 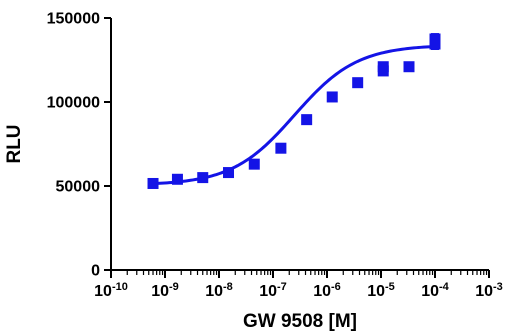 What do you see at coordinates (381, 290) in the screenshot?
I see `x-tick-label: 10⁻⁵` at bounding box center [381, 290].